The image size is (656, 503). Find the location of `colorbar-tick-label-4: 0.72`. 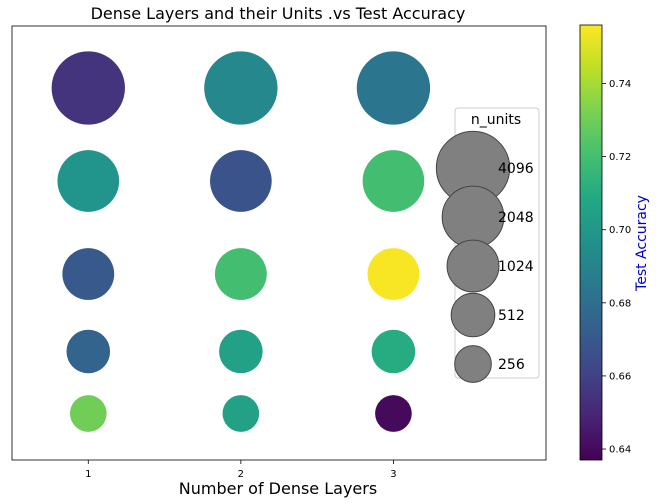

colorbar-tick-label-4: 0.72 is located at coordinates (620, 157).